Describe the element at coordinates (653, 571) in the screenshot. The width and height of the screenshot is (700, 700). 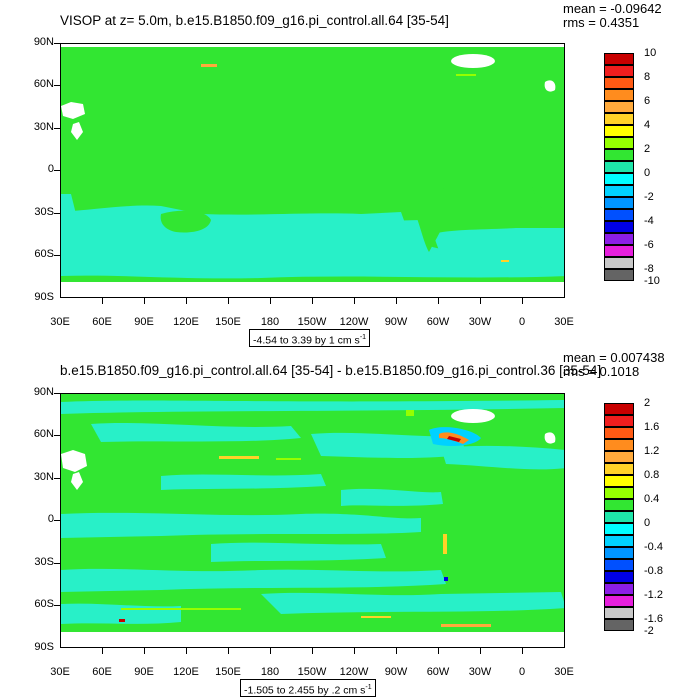
I see `colorbar-label: -0.8` at that location.